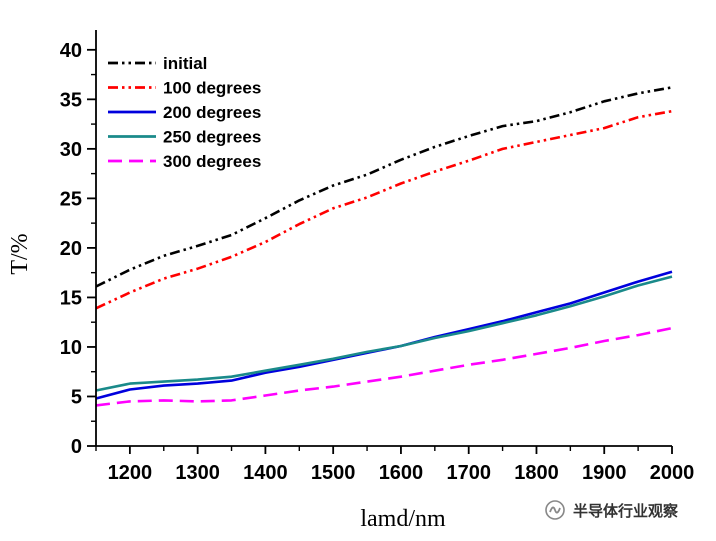 The width and height of the screenshot is (716, 541). What do you see at coordinates (71, 348) in the screenshot?
I see `y-tick-label: 10` at bounding box center [71, 348].